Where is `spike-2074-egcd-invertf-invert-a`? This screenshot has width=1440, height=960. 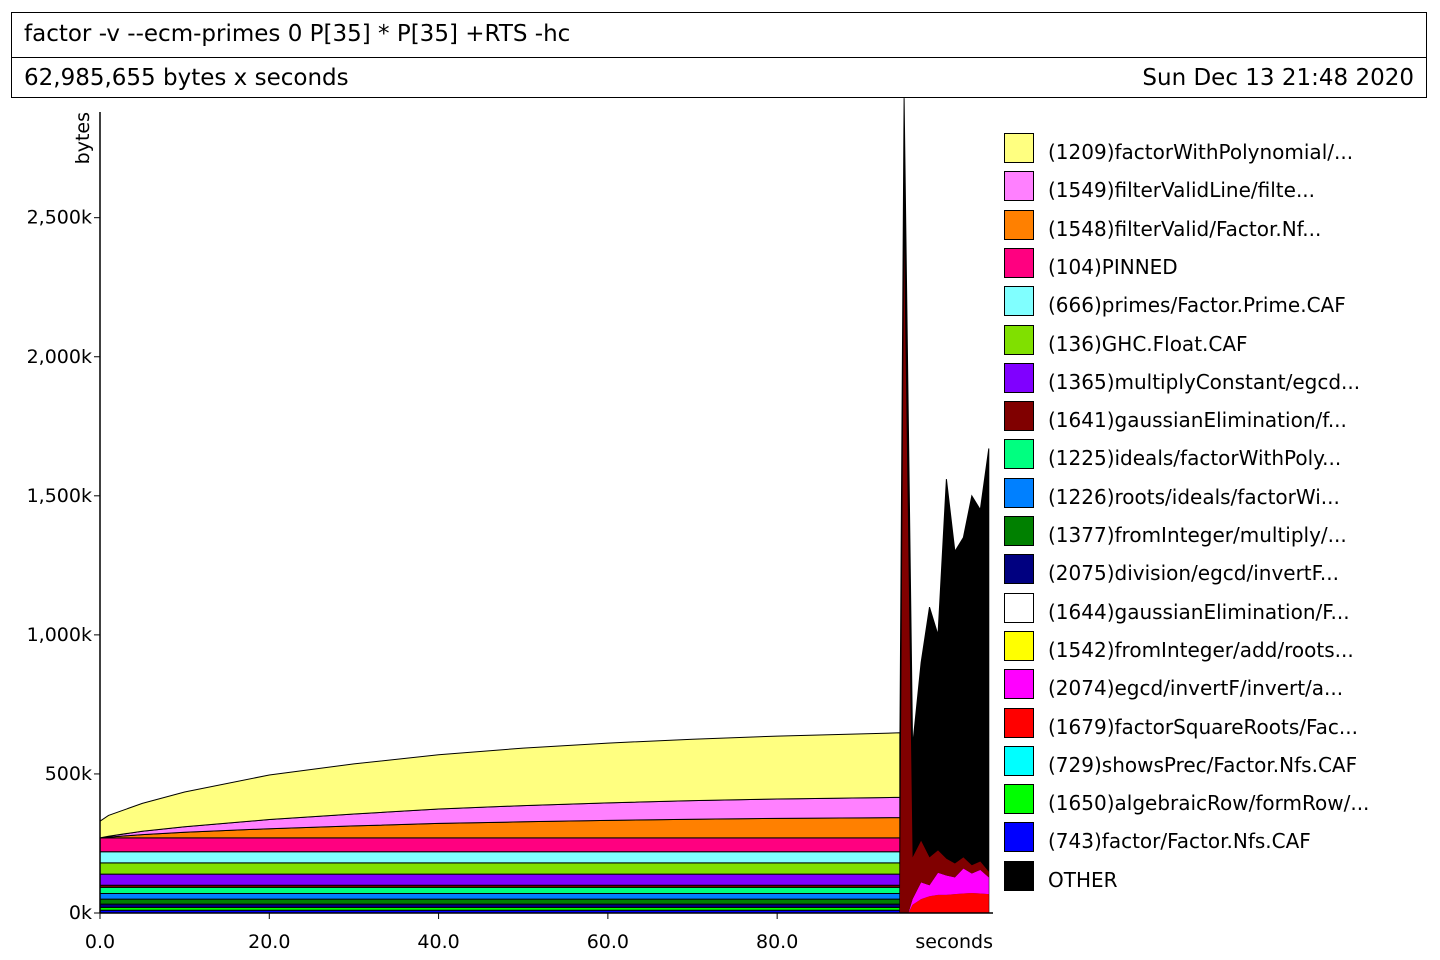 spike-2074-egcd-invertf-invert-a is located at coordinates (944, 890).